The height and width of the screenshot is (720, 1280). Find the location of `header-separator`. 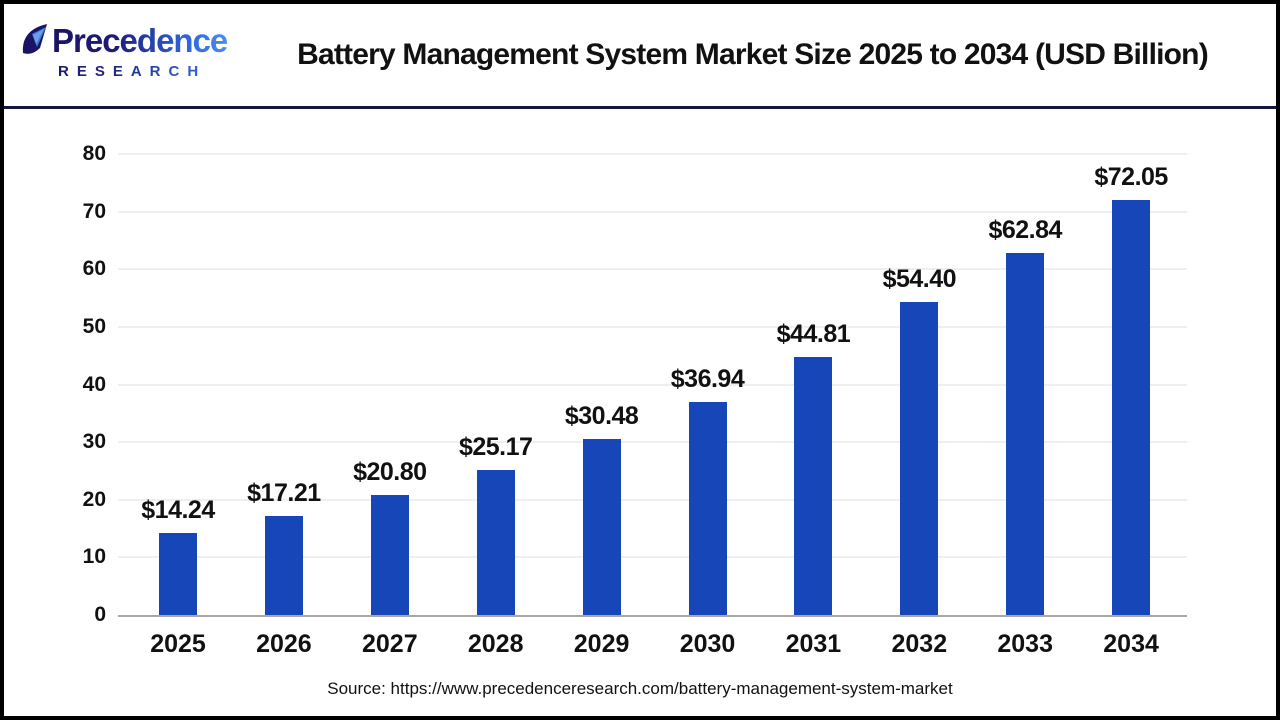

header-separator is located at coordinates (640, 107).